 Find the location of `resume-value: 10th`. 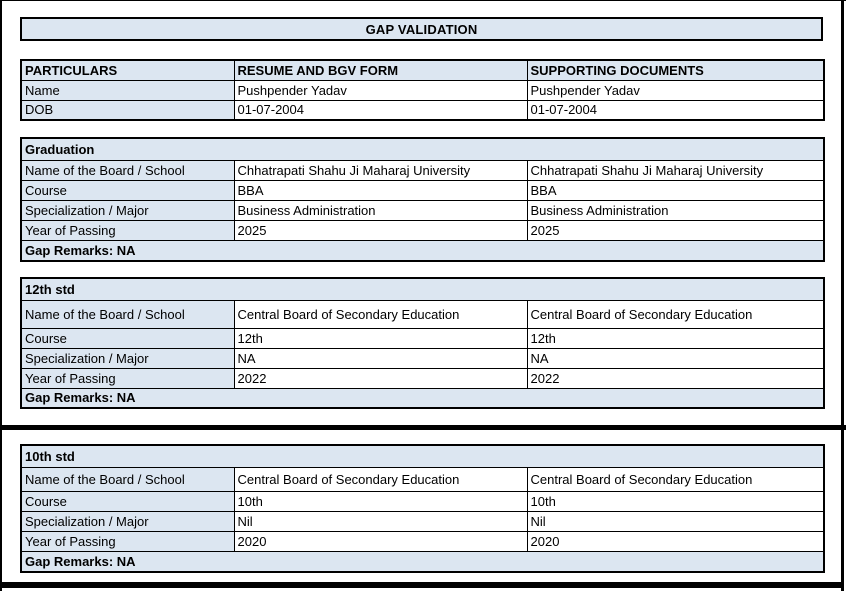

resume-value: 10th is located at coordinates (380, 501).